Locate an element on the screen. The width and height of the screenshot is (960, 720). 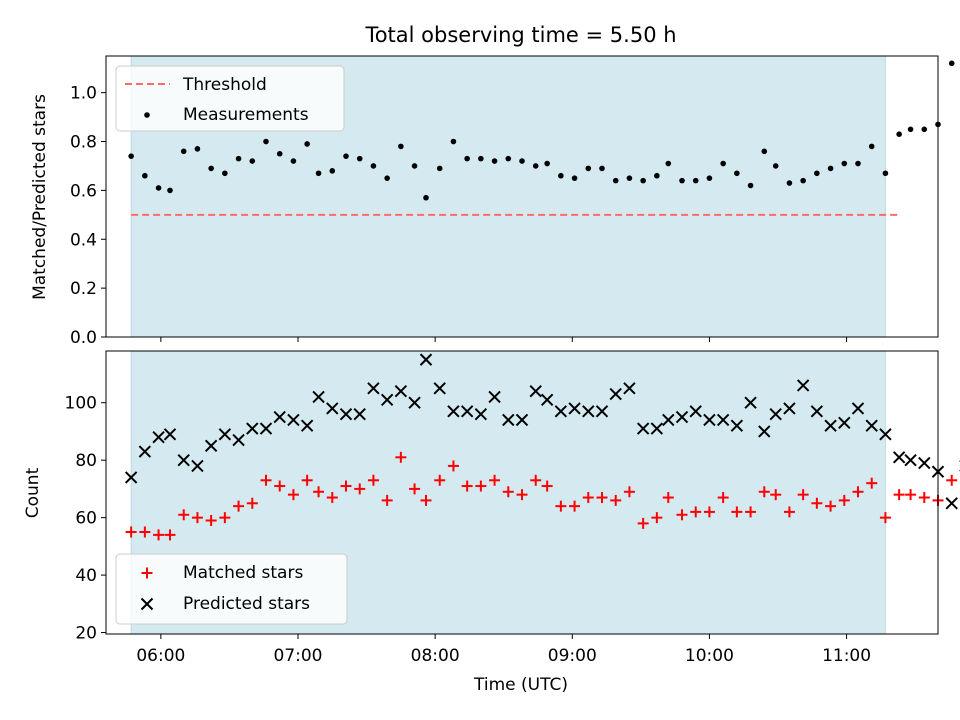
top-legend-box is located at coordinates (230, 98).